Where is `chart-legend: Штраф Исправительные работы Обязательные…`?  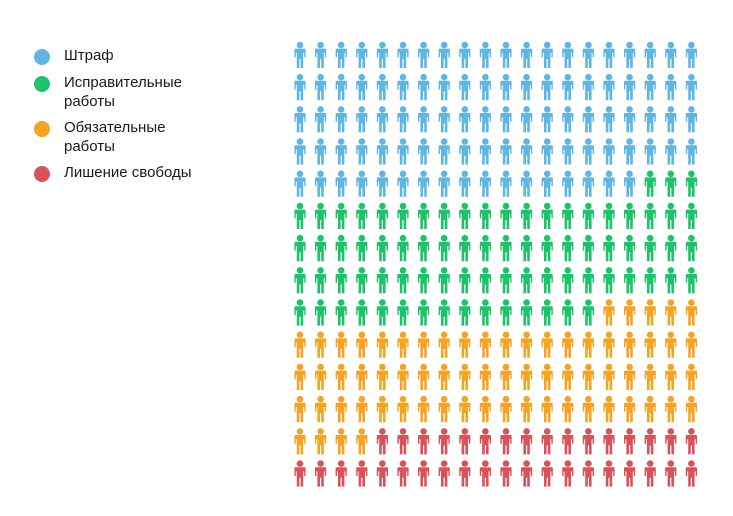 chart-legend: Штраф Исправительные работы Обязательные… is located at coordinates (119, 118).